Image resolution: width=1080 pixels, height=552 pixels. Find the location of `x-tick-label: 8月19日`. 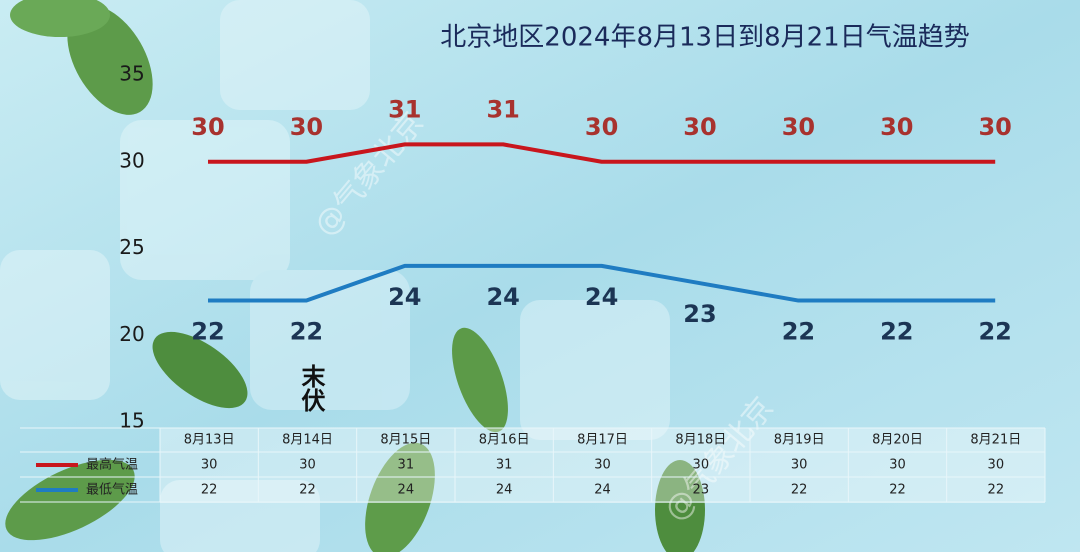

x-tick-label: 8月19日 is located at coordinates (799, 440).